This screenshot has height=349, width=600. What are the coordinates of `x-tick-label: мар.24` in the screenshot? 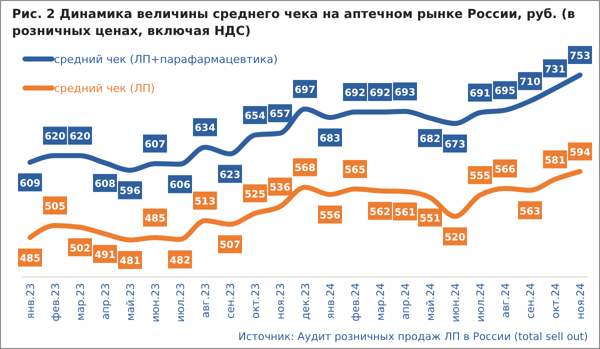 It's located at (381, 301).